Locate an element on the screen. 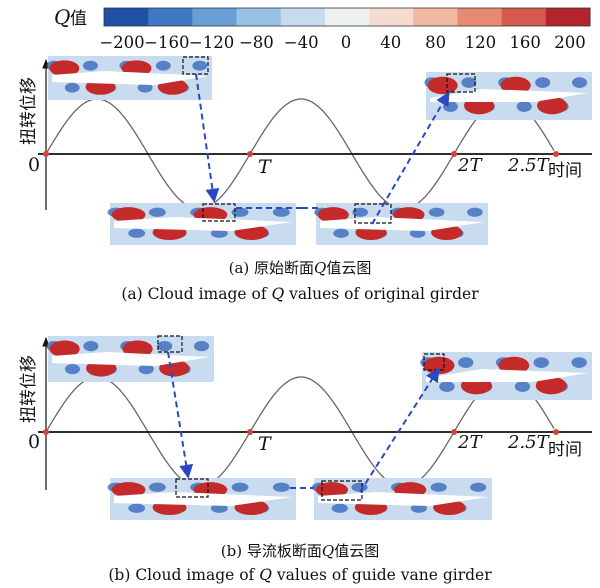 The width and height of the screenshot is (600, 588). colorbar-tick-label: 40 is located at coordinates (390, 42).